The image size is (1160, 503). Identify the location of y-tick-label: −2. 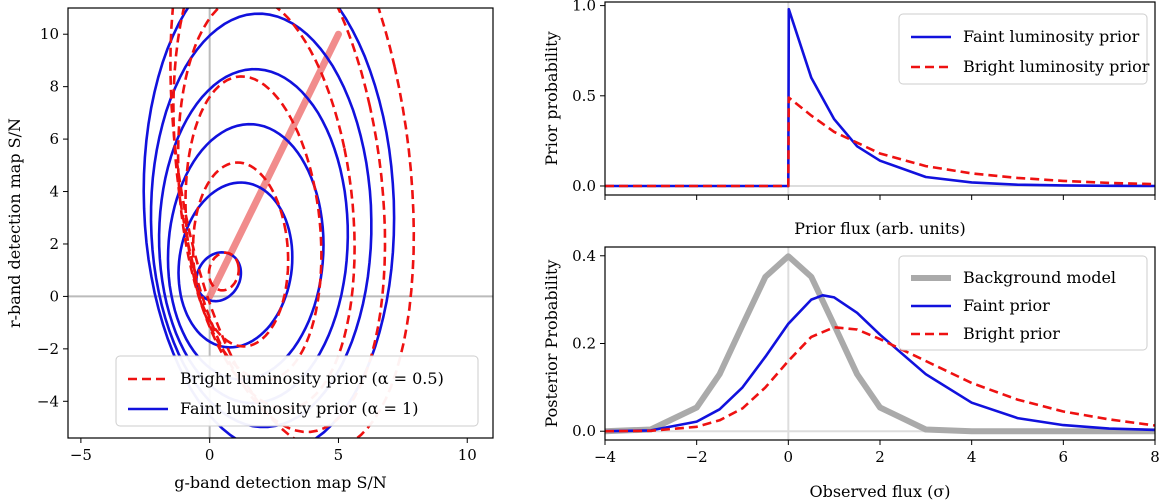
(48, 349).